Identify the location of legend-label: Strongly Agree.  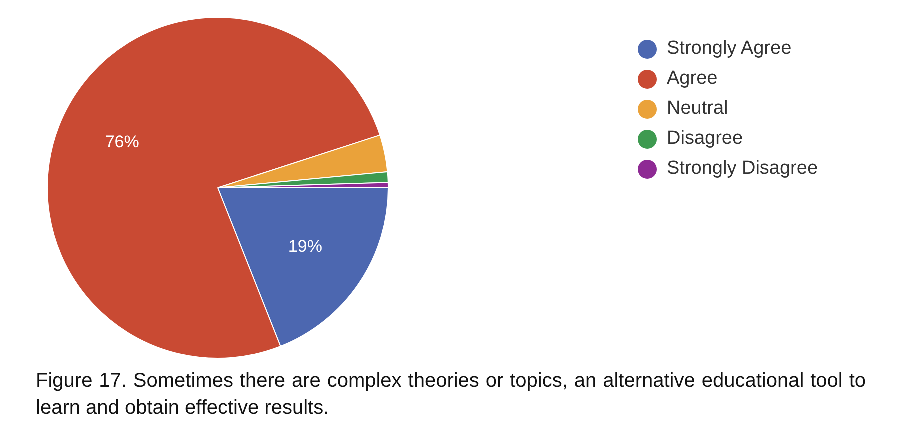
(729, 49).